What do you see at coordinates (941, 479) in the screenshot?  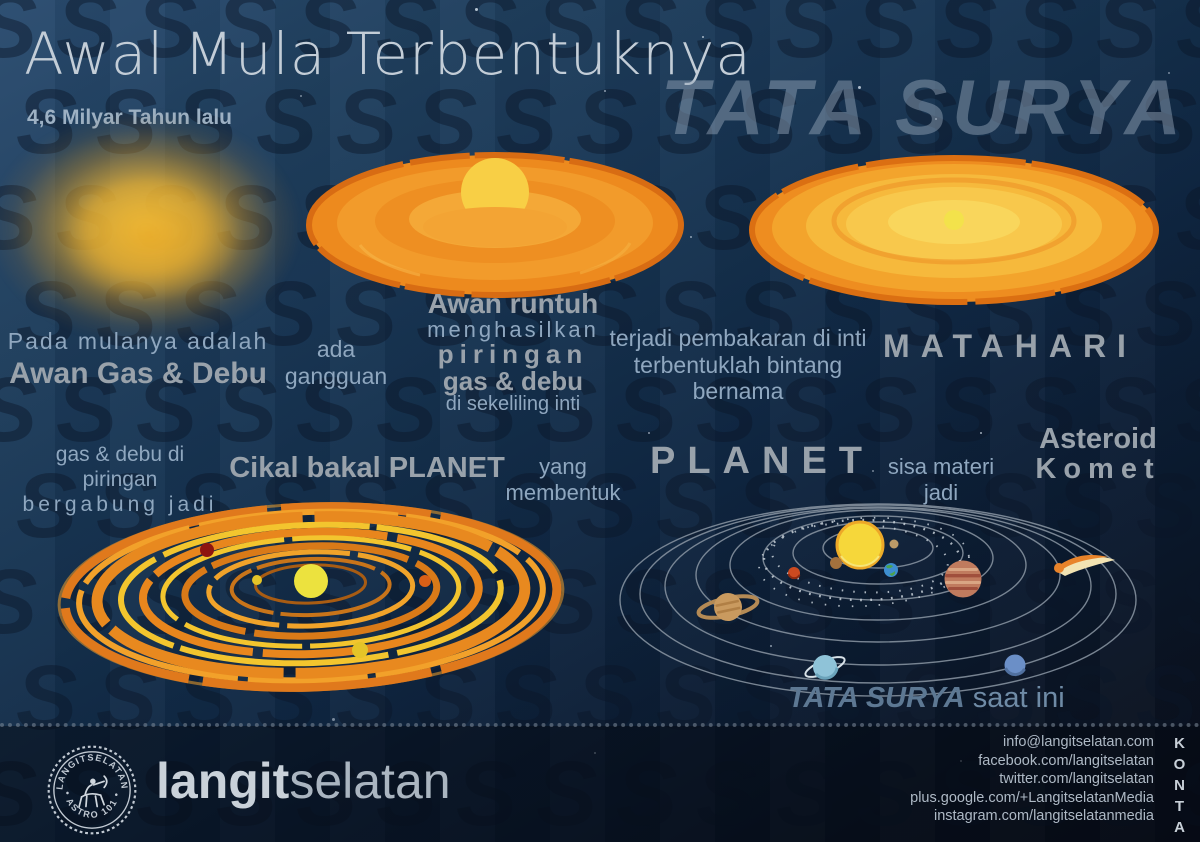 I see `caption-leftover-light: sisa materi jadi` at bounding box center [941, 479].